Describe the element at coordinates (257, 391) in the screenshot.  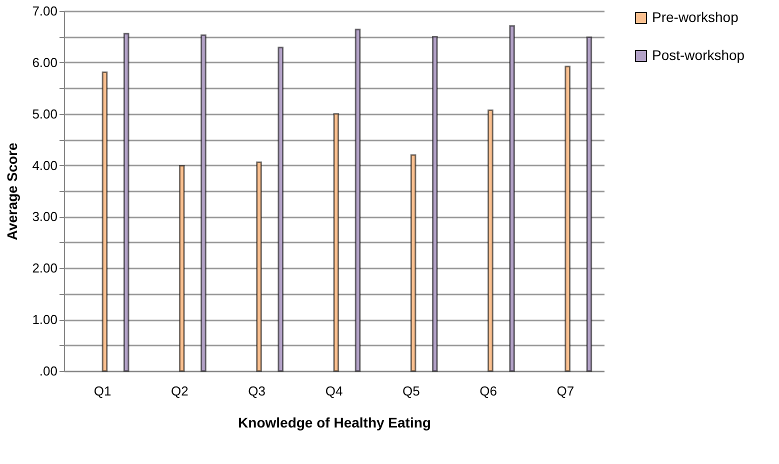
I see `x-tick-label: Q3` at that location.